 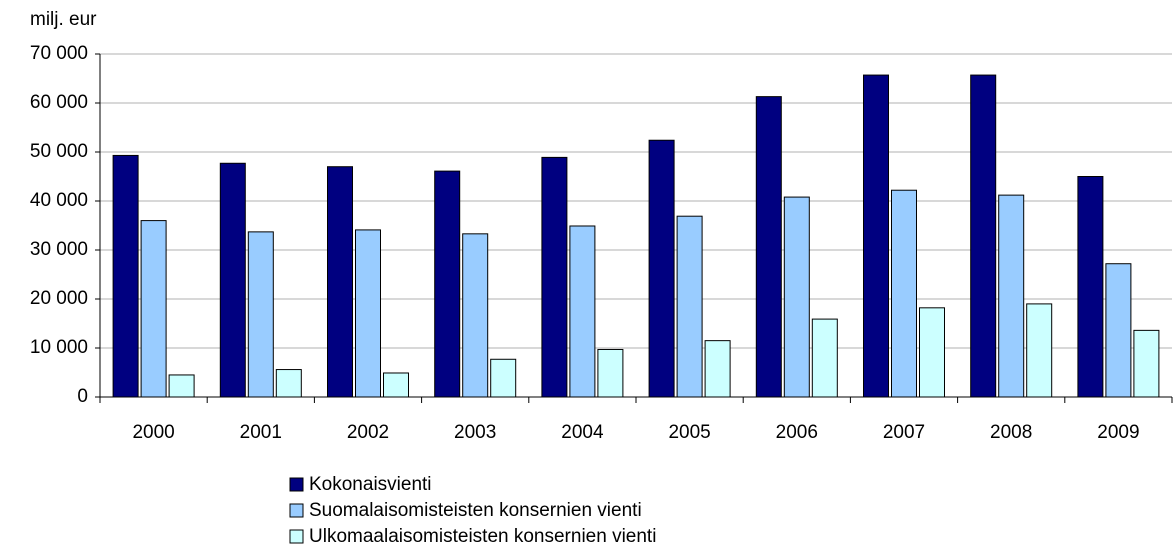 I want to click on x-tick-label: 2007, so click(x=904, y=432).